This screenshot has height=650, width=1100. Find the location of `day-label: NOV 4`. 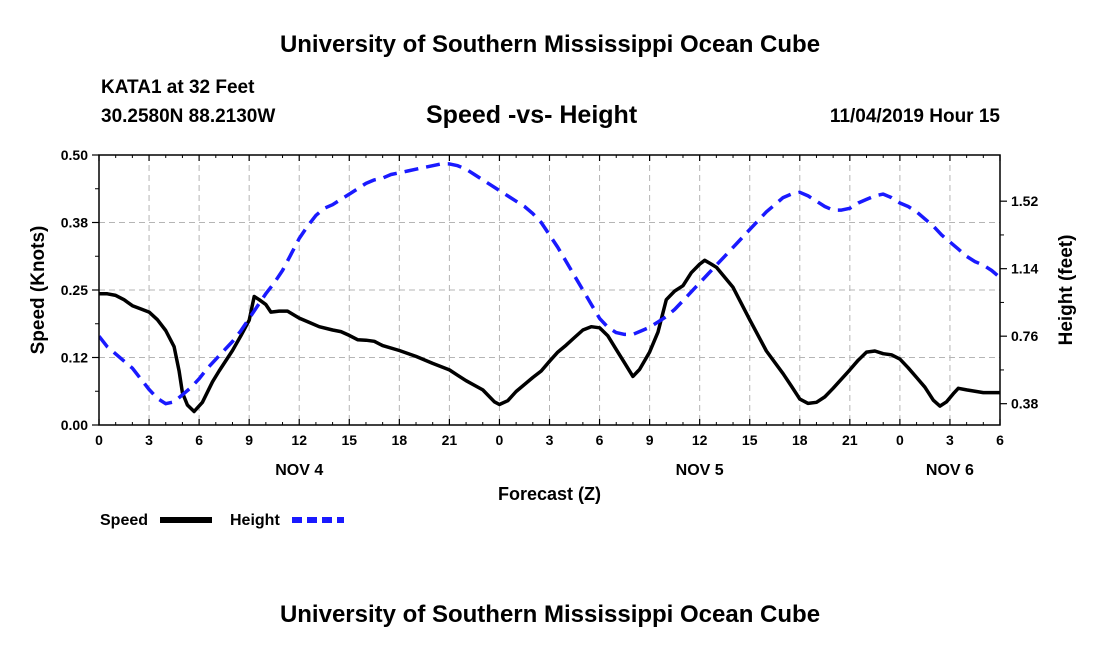

day-label: NOV 4 is located at coordinates (299, 470).